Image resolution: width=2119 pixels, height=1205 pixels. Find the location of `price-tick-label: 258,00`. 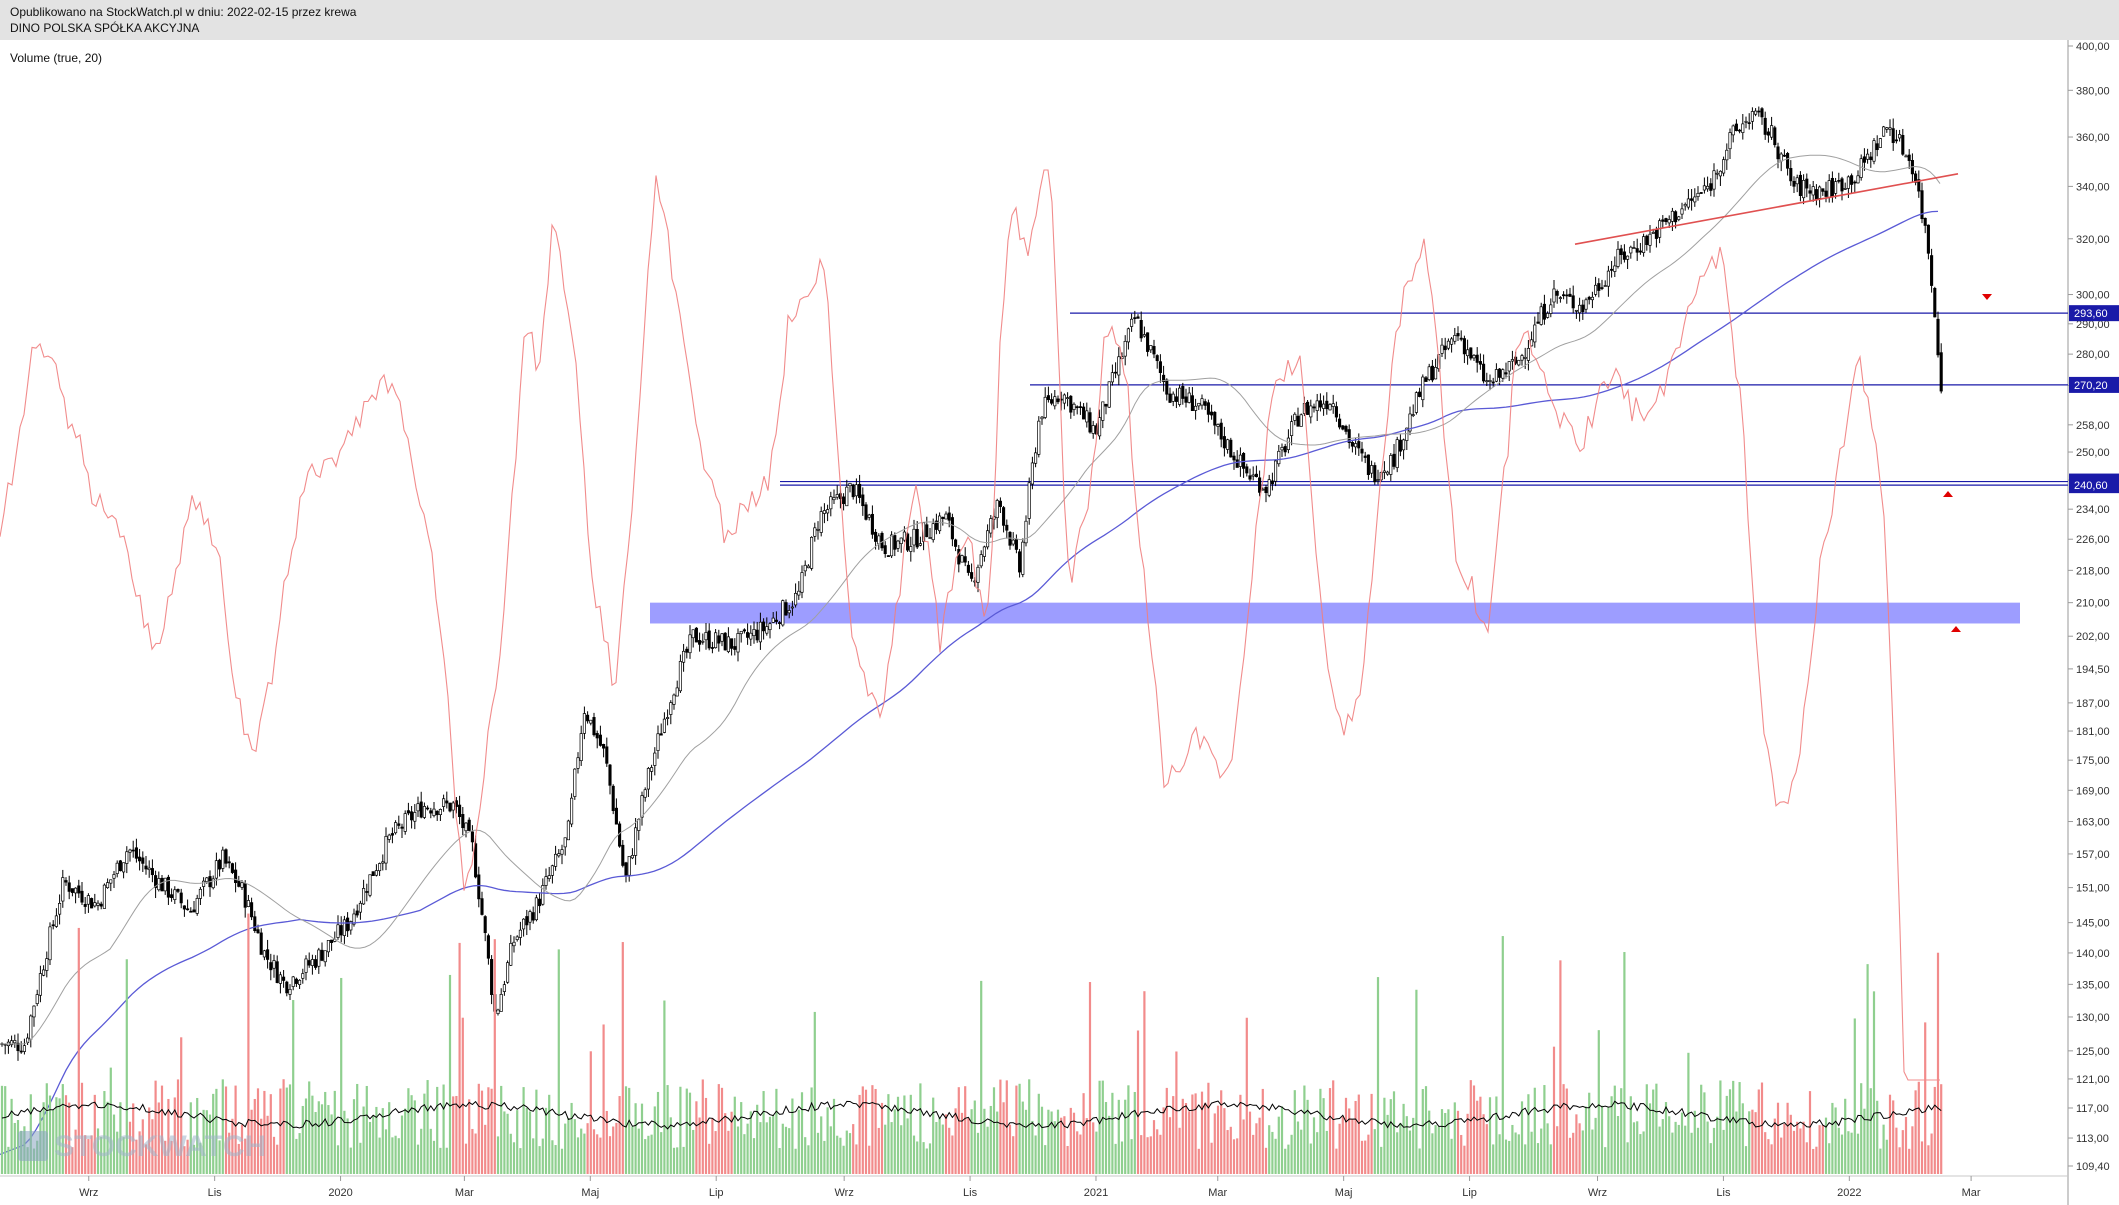

price-tick-label: 258,00 is located at coordinates (2093, 426).